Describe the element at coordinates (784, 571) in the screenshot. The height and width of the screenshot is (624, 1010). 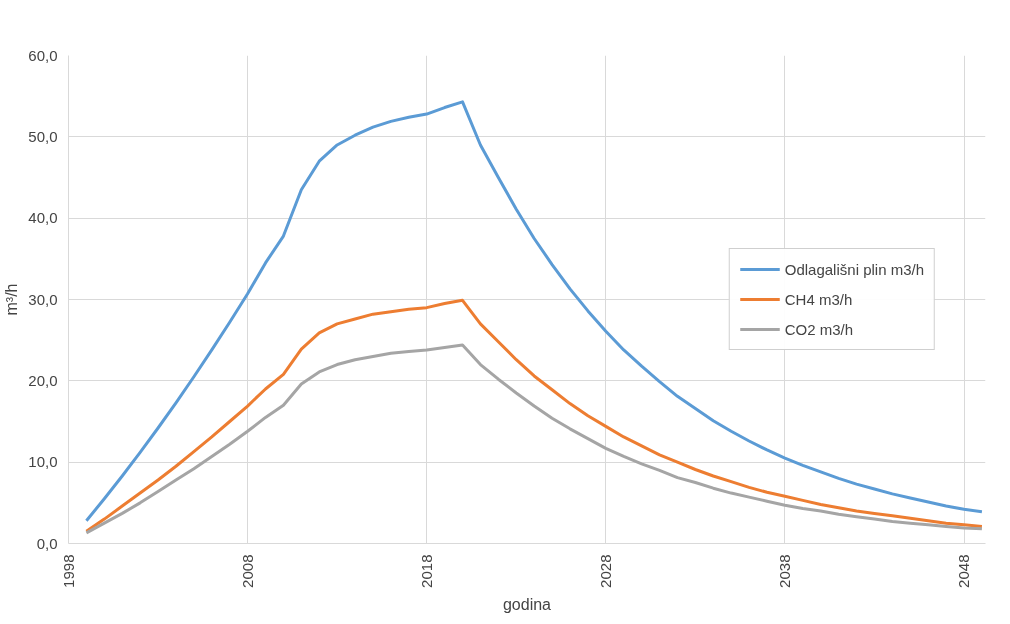
I see `x-tick-label: 2038` at that location.